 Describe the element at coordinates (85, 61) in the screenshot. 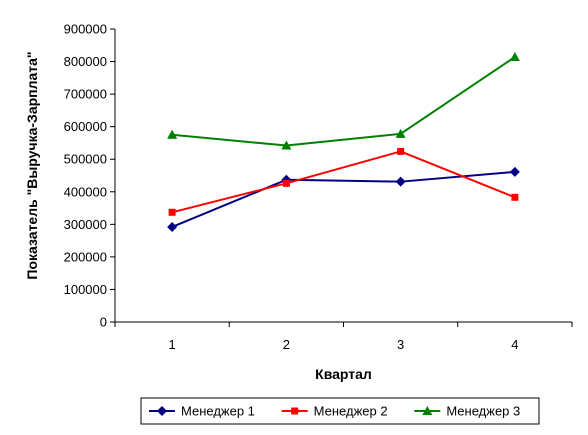

I see `y-tick-label: 800000` at that location.